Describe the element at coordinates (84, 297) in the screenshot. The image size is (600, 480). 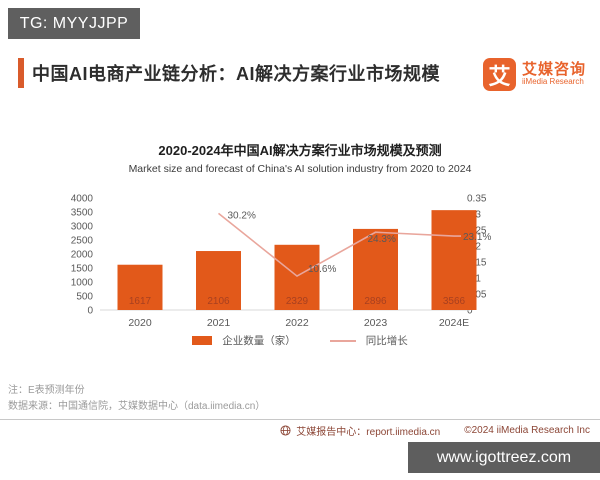
I see `svg-text: 500` at that location.